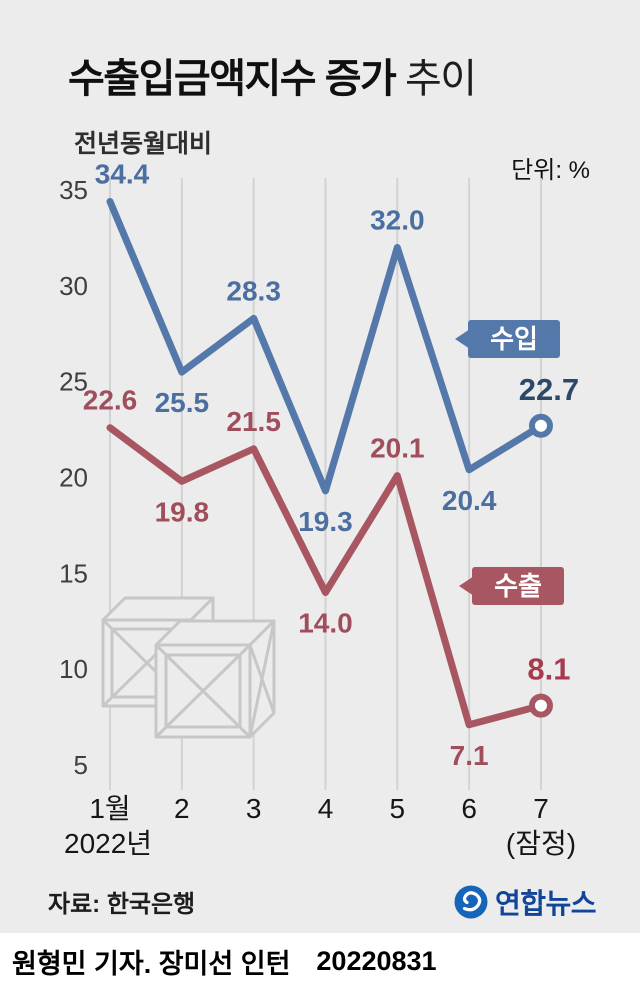  I want to click on page-title-suffix: 추이, so click(436, 79).